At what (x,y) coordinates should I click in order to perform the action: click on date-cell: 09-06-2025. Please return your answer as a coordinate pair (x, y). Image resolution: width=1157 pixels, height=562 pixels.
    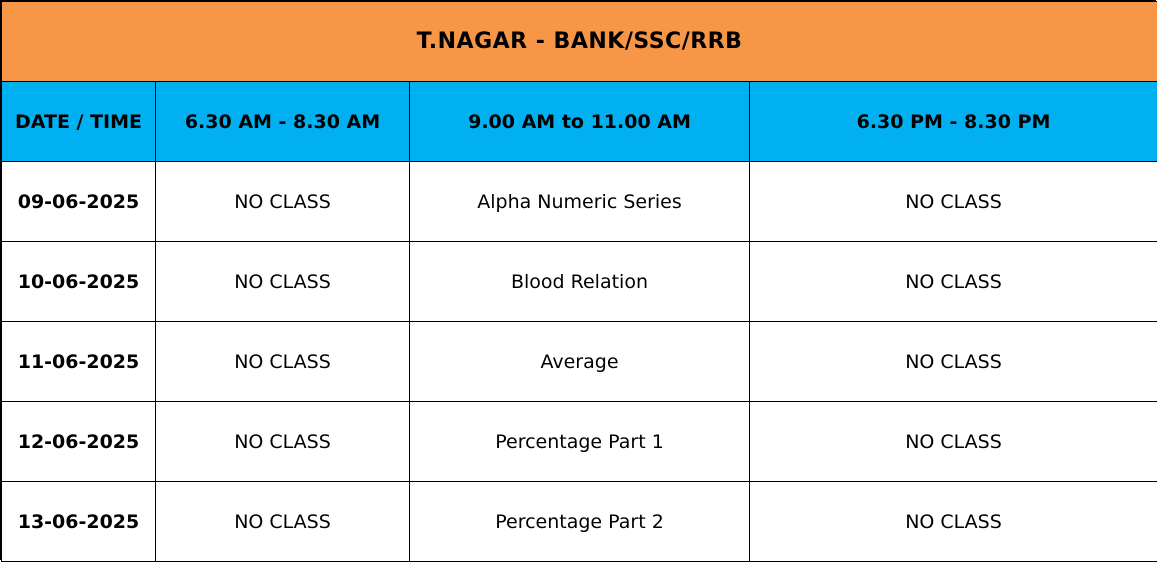
    Looking at the image, I should click on (79, 202).